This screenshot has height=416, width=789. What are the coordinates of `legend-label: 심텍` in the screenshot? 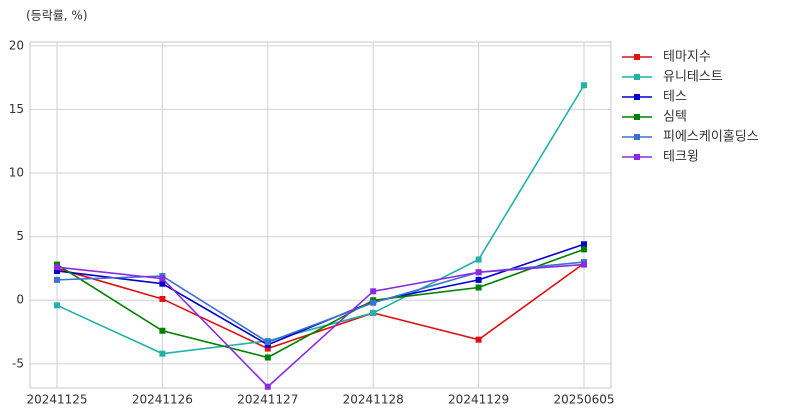 It's located at (675, 117).